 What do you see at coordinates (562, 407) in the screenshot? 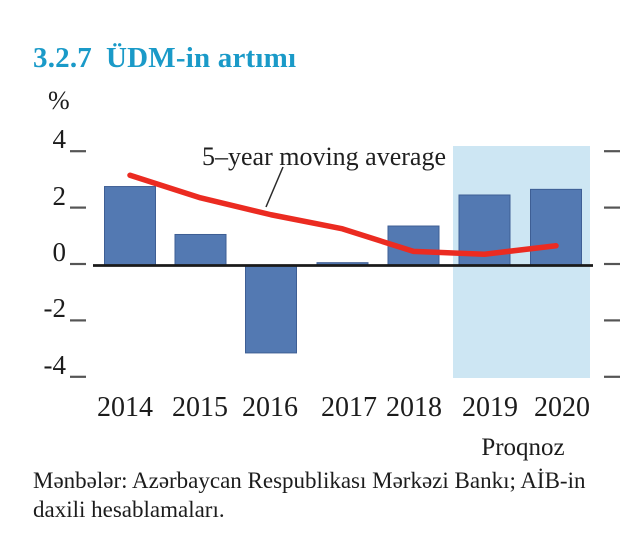
I see `x-tick-label-2020: 2020` at bounding box center [562, 407].